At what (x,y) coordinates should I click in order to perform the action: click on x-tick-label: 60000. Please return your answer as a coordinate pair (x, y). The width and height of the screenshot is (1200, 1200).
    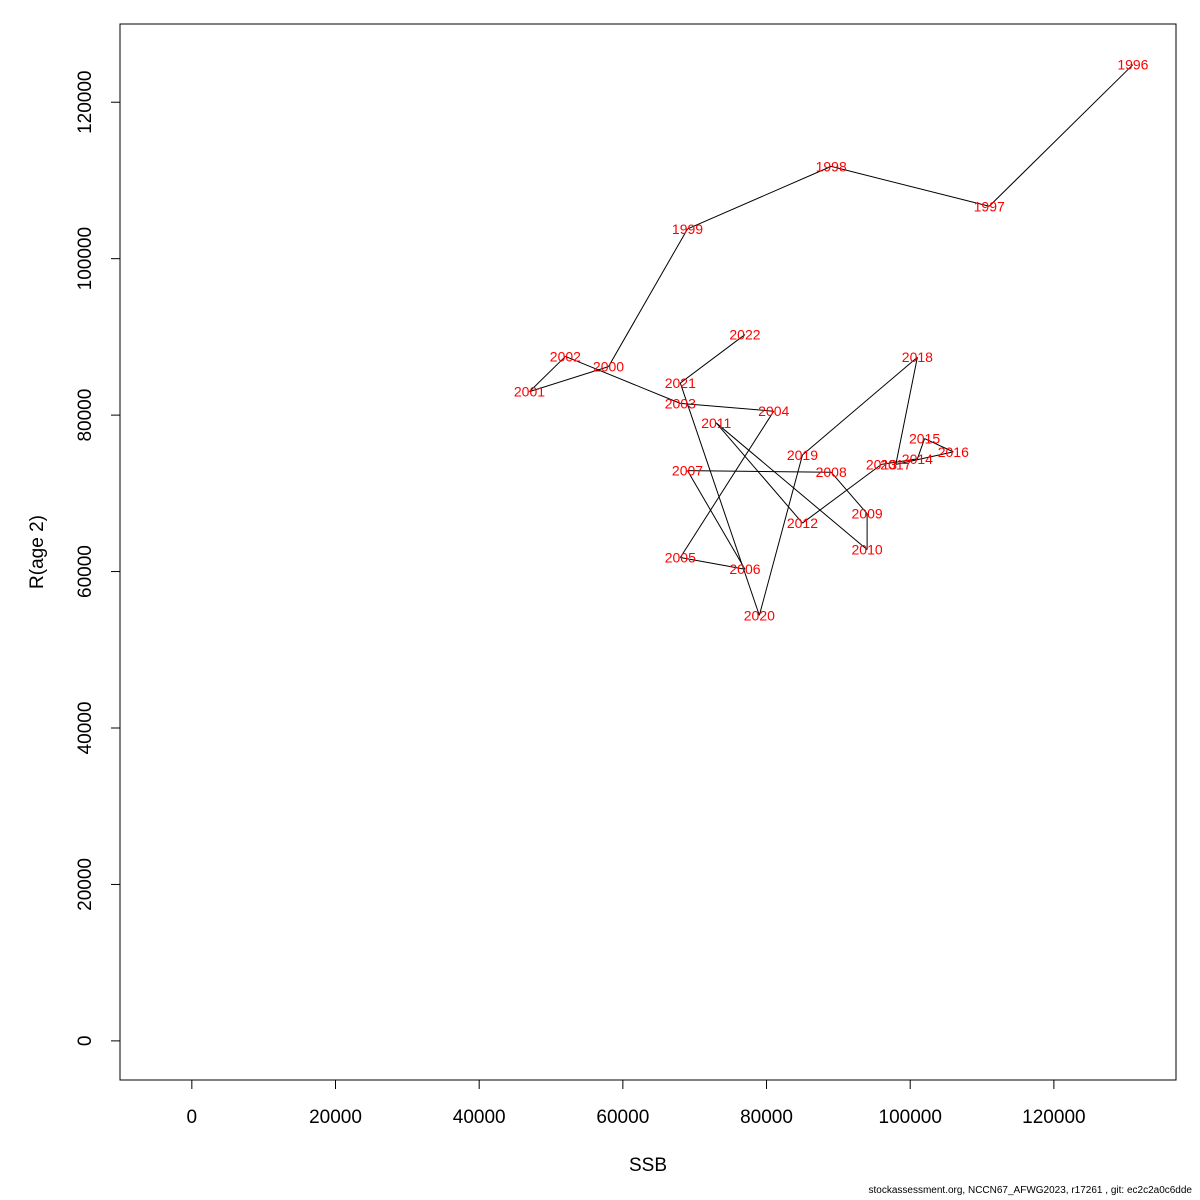
    Looking at the image, I should click on (622, 1117).